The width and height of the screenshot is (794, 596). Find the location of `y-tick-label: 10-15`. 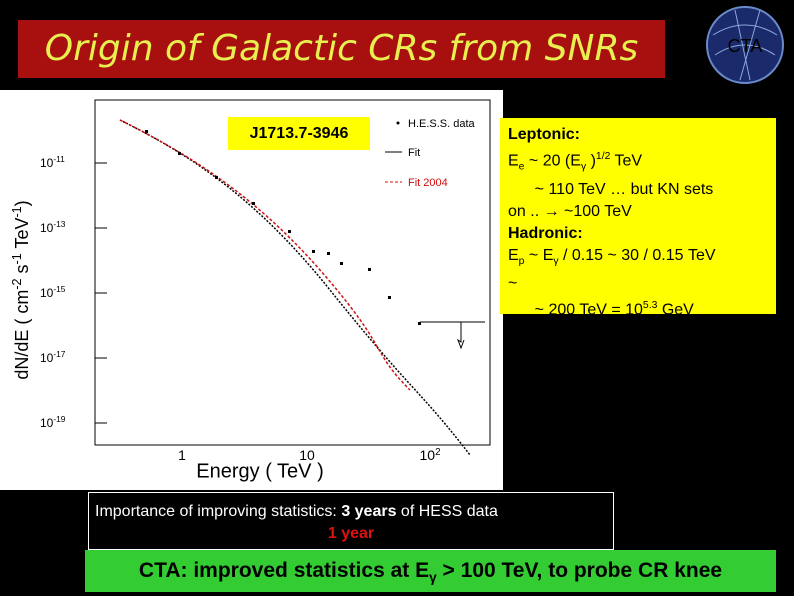

y-tick-label: 10-15 is located at coordinates (53, 292).